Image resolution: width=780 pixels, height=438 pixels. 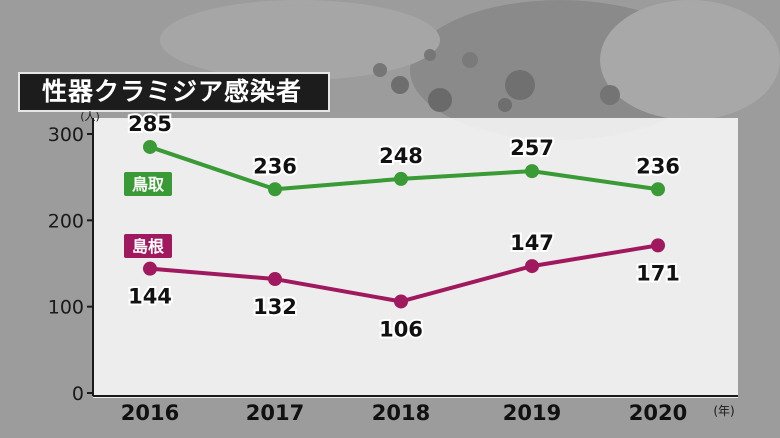 I want to click on data-label: 171, so click(x=658, y=273).